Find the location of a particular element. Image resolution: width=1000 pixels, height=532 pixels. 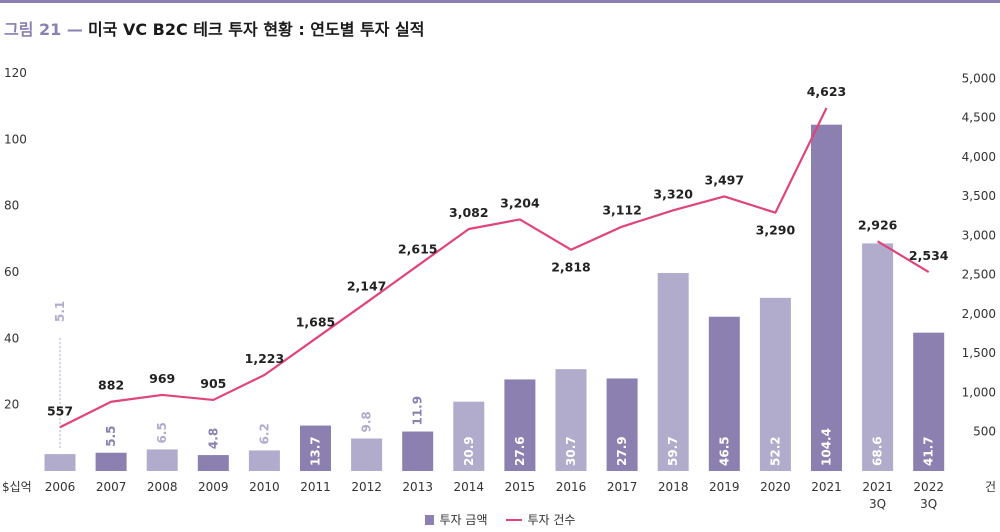

y-right-tick-label: 2,000 is located at coordinates (979, 314).